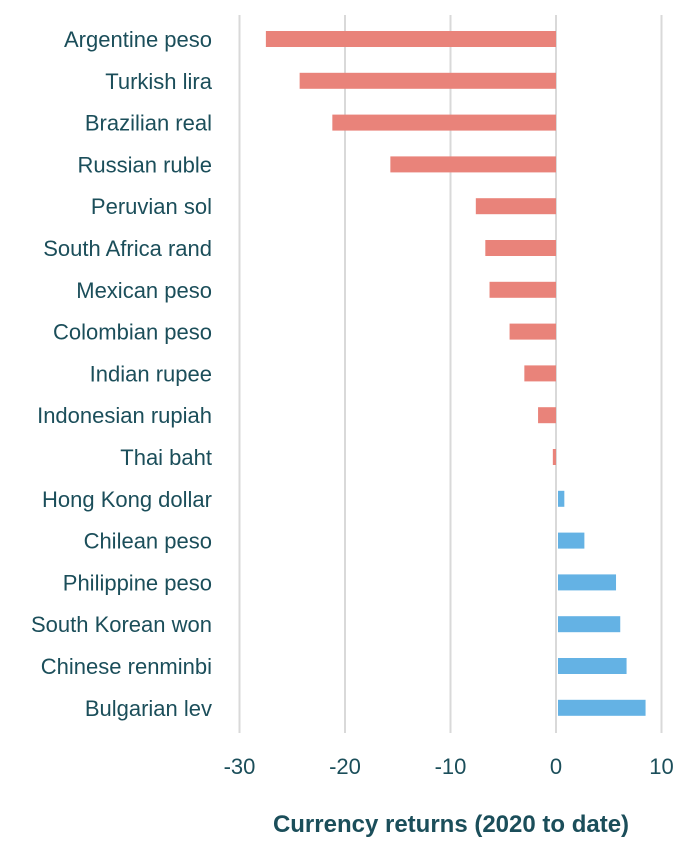 The width and height of the screenshot is (698, 845). I want to click on category-label: Bulgarian lev, so click(148, 708).